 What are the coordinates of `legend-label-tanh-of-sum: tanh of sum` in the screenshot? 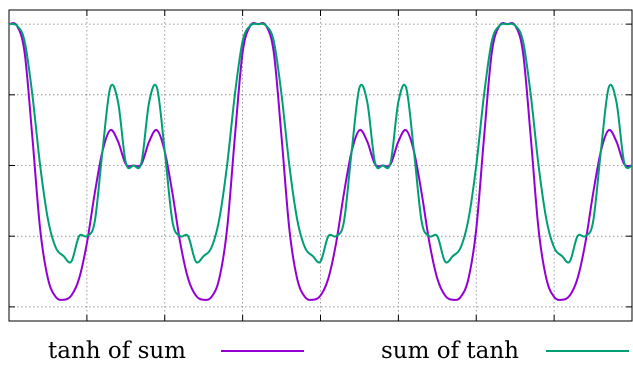 It's located at (117, 351).